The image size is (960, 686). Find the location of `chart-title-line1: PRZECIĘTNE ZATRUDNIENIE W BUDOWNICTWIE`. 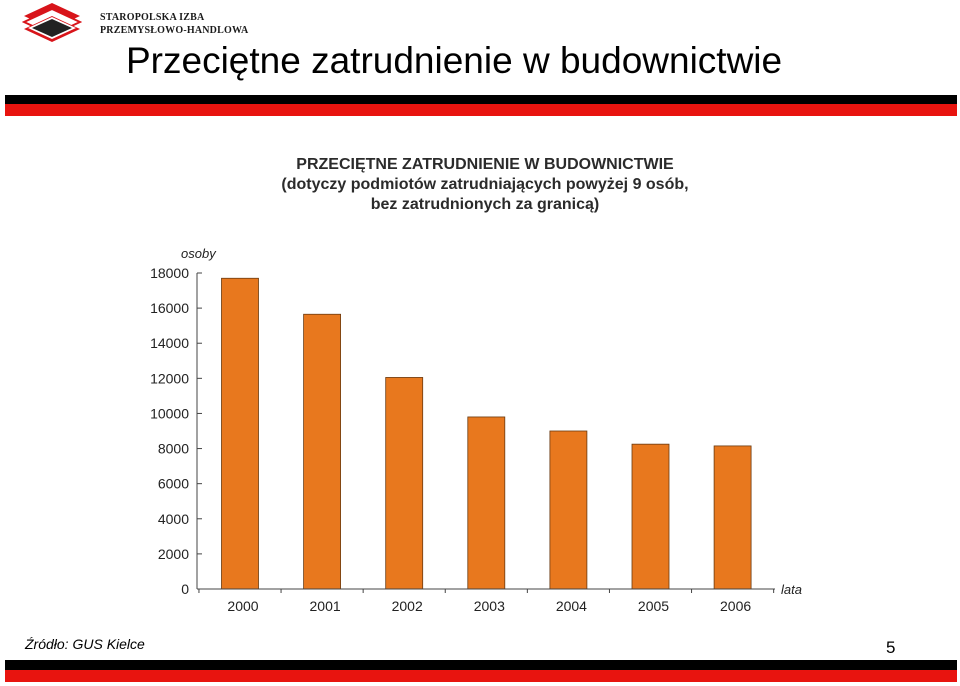

chart-title-line1: PRZECIĘTNE ZATRUDNIENIE W BUDOWNICTWIE is located at coordinates (485, 164).